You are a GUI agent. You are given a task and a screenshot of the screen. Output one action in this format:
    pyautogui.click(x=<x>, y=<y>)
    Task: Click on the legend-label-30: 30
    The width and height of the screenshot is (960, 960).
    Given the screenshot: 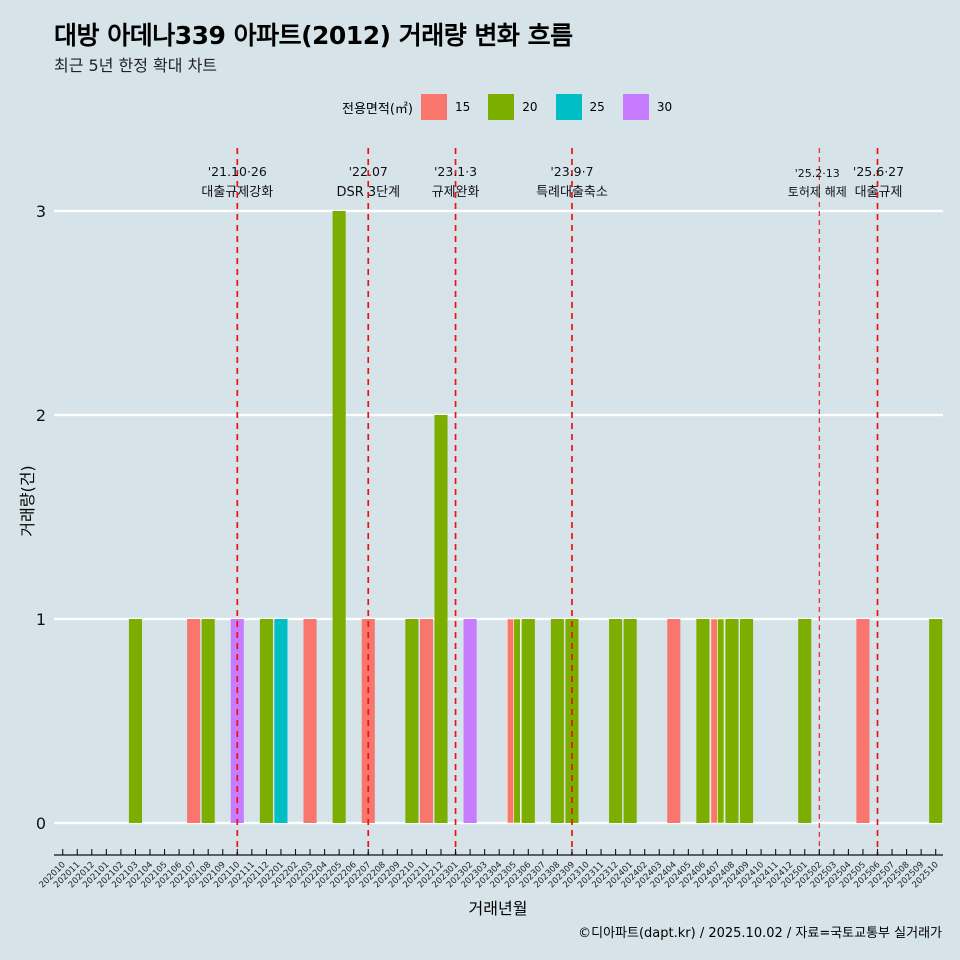 What is the action you would take?
    pyautogui.click(x=664, y=107)
    